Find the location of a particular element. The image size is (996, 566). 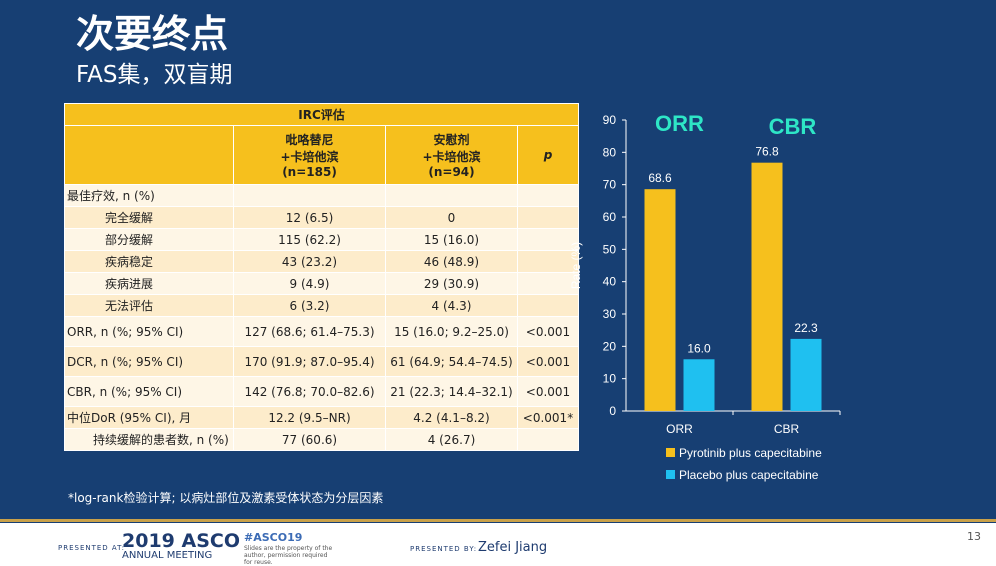

table-row: 完全缓解 12 (6.5) 0 is located at coordinates (321, 217).